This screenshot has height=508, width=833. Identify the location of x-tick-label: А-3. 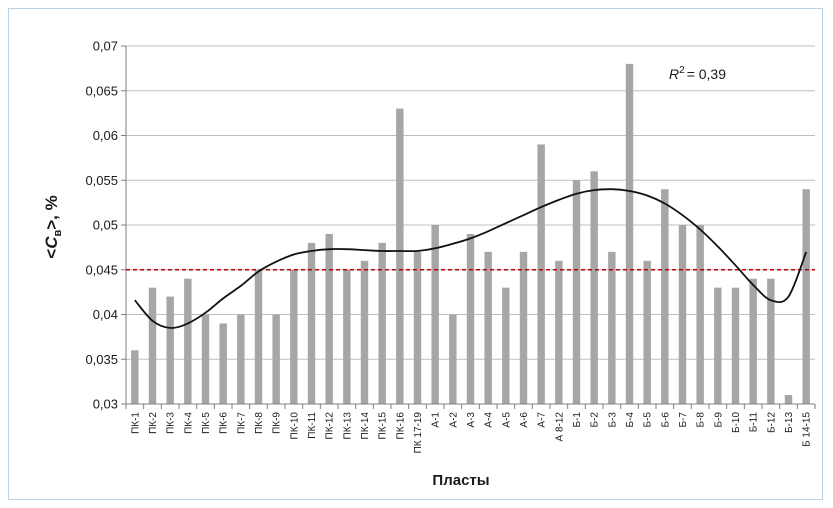
(471, 420).